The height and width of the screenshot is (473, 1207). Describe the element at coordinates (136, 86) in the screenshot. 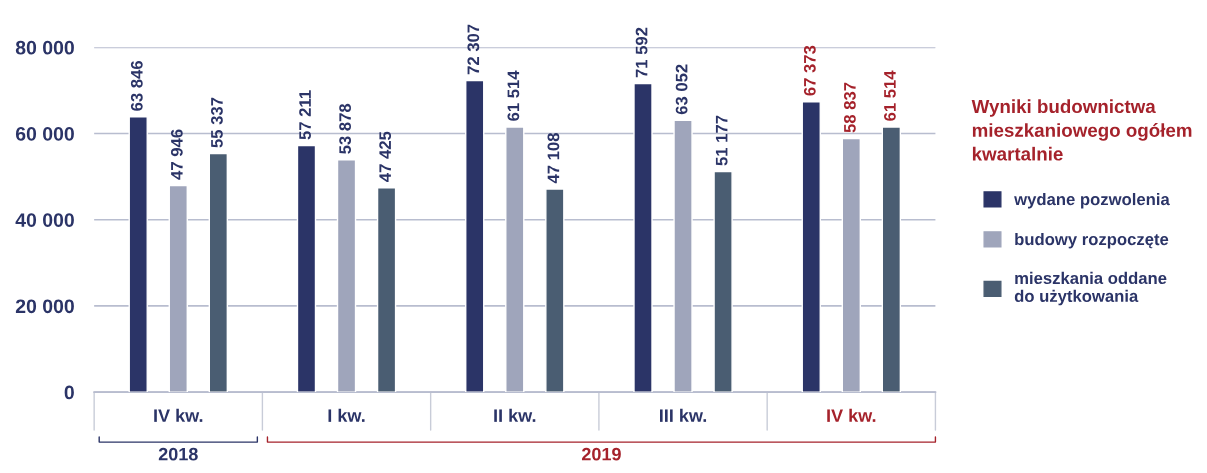

I see `data-label: 63 846` at that location.